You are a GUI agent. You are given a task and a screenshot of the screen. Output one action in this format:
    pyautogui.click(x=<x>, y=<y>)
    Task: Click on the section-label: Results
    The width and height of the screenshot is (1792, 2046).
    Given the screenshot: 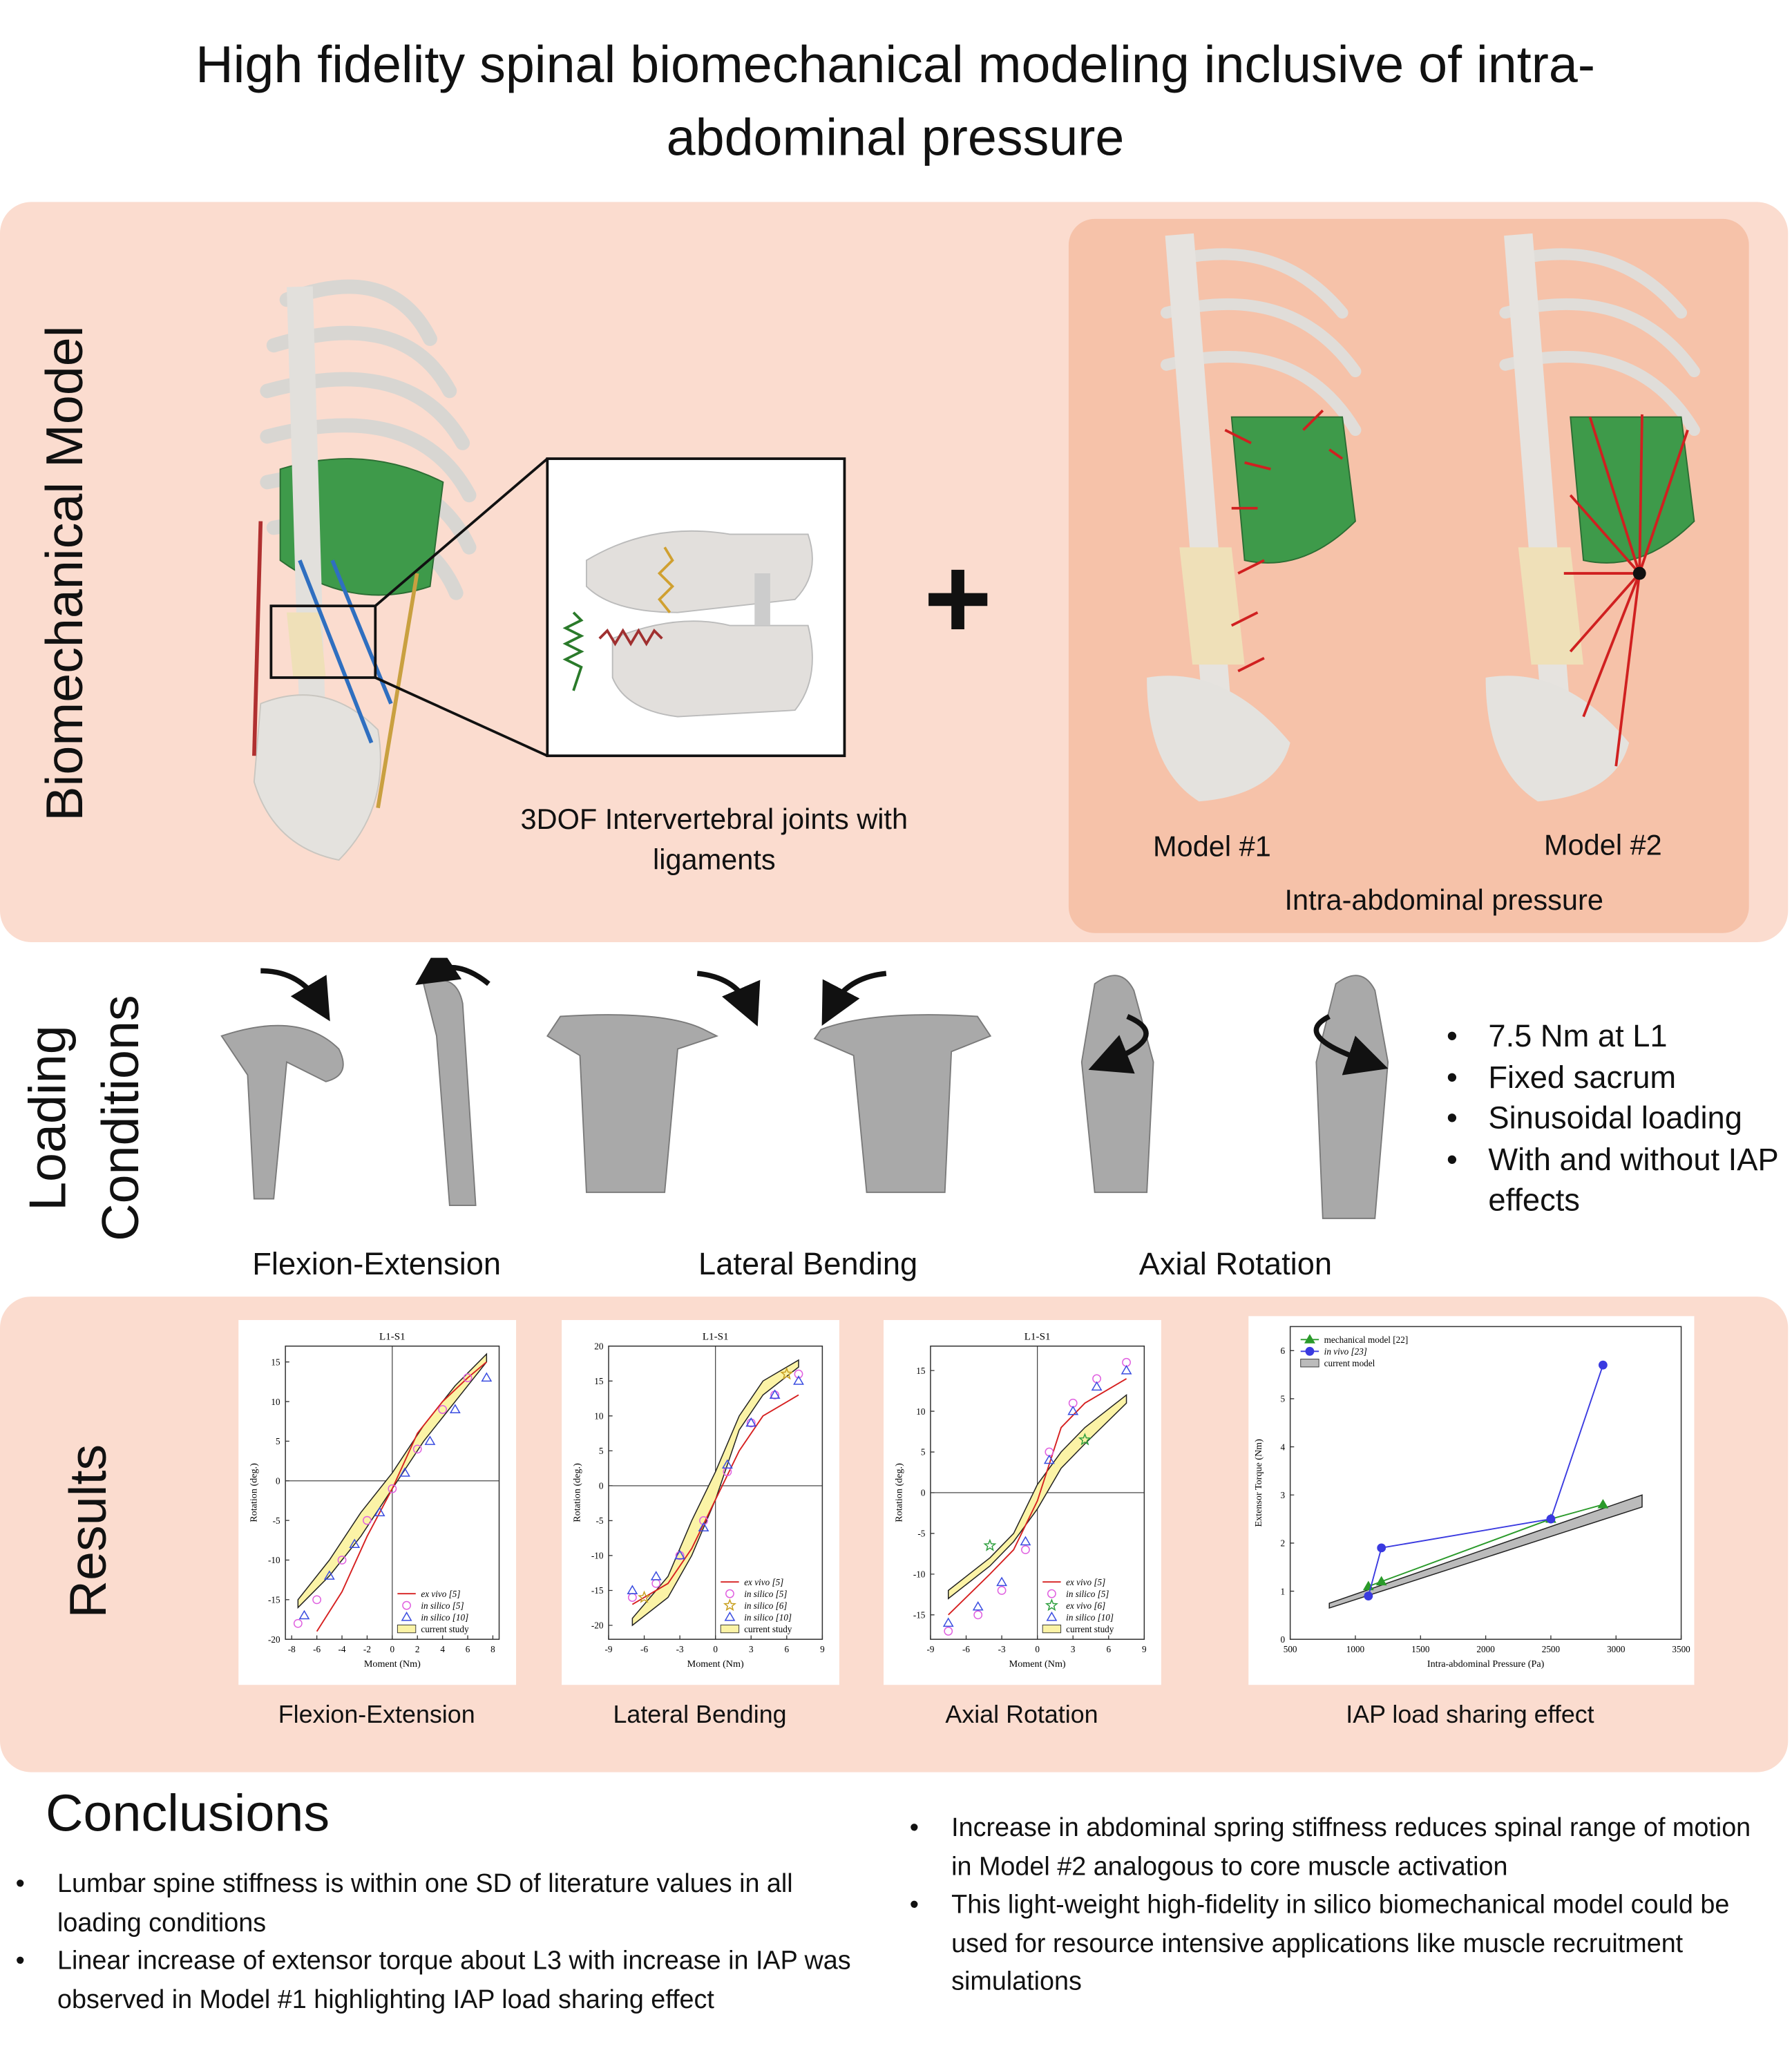 What is the action you would take?
    pyautogui.click(x=88, y=1531)
    